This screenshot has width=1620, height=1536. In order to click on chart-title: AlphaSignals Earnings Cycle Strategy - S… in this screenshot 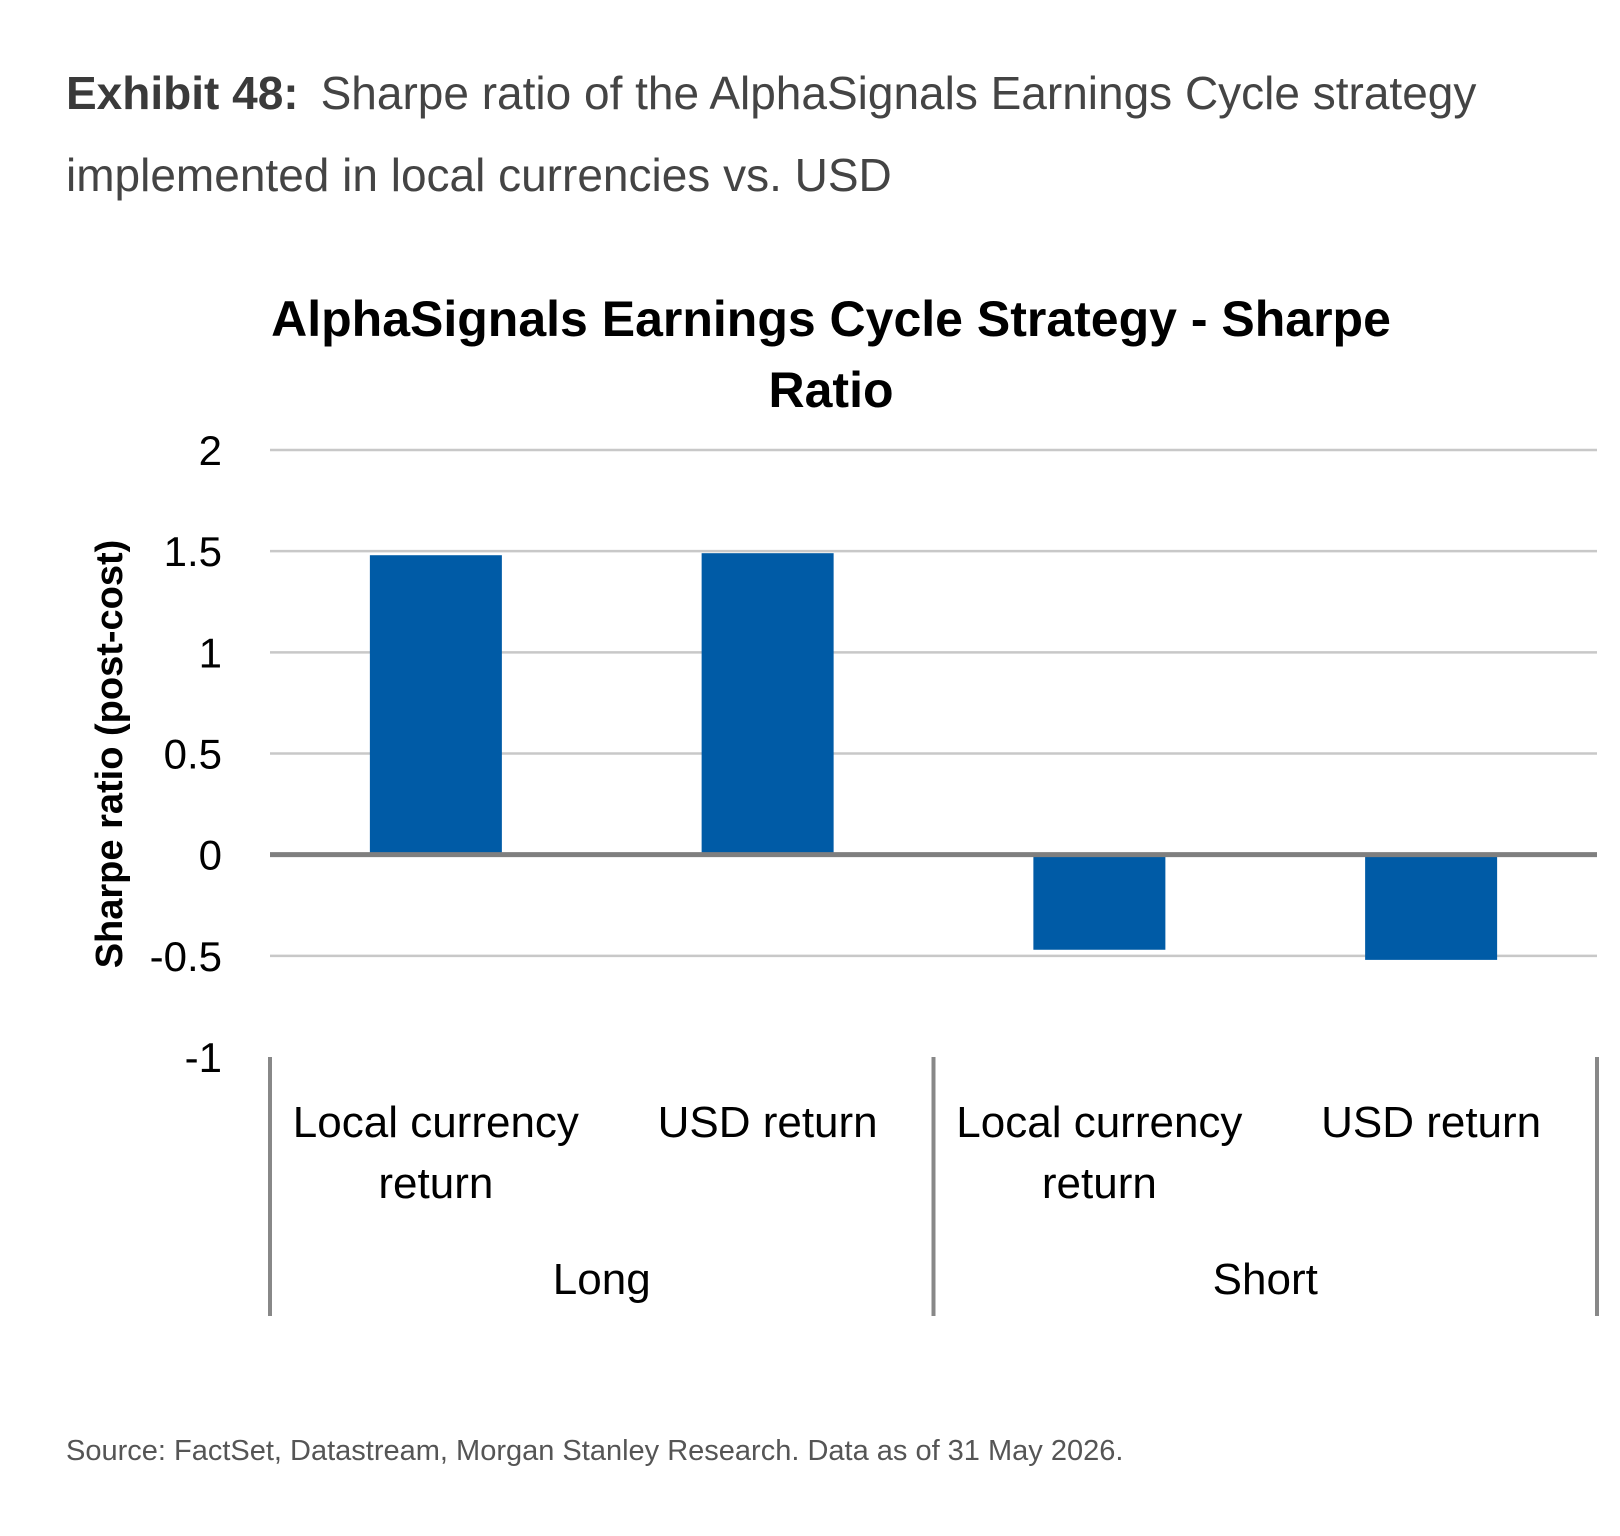, I will do `click(831, 354)`.